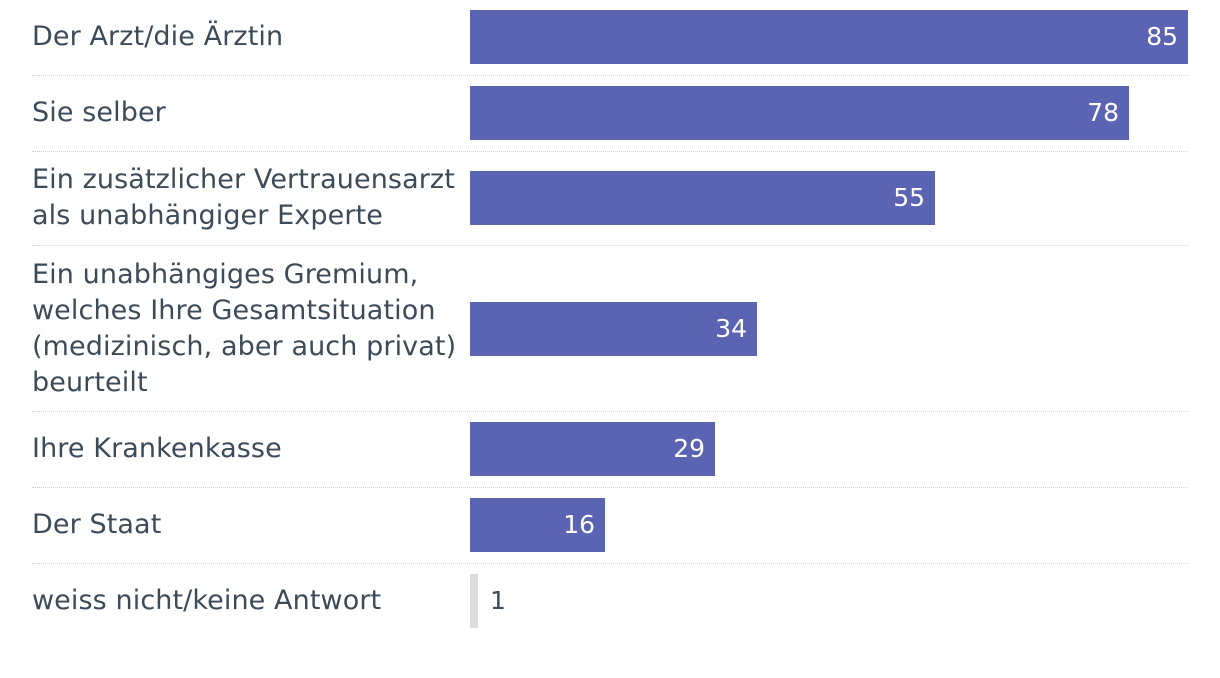 This screenshot has height=678, width=1220. I want to click on bar-value-label: 78, so click(1103, 112).